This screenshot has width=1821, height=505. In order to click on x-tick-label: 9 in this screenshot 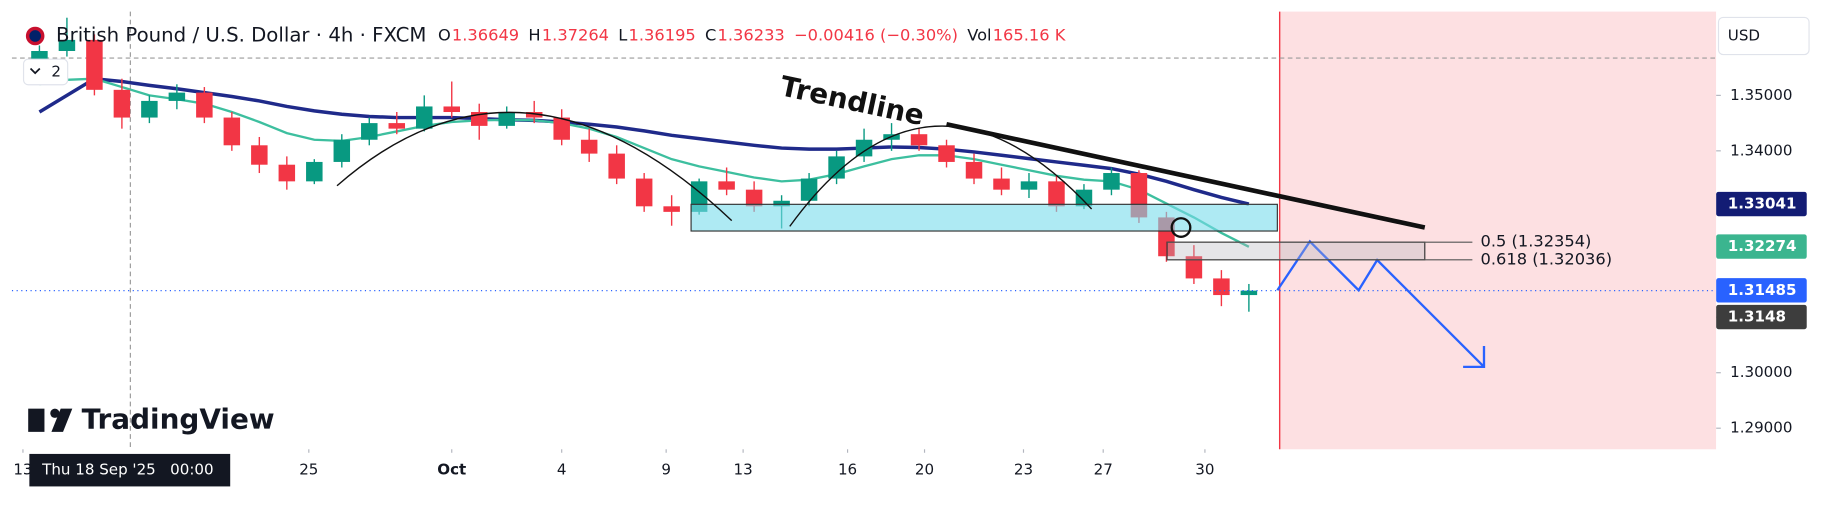, I will do `click(666, 470)`.